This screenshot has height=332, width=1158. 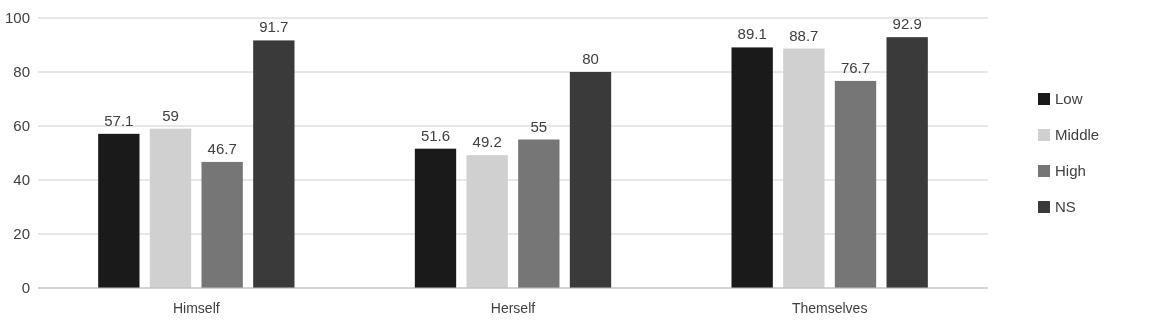 I want to click on data-label: 91.7, so click(x=274, y=27).